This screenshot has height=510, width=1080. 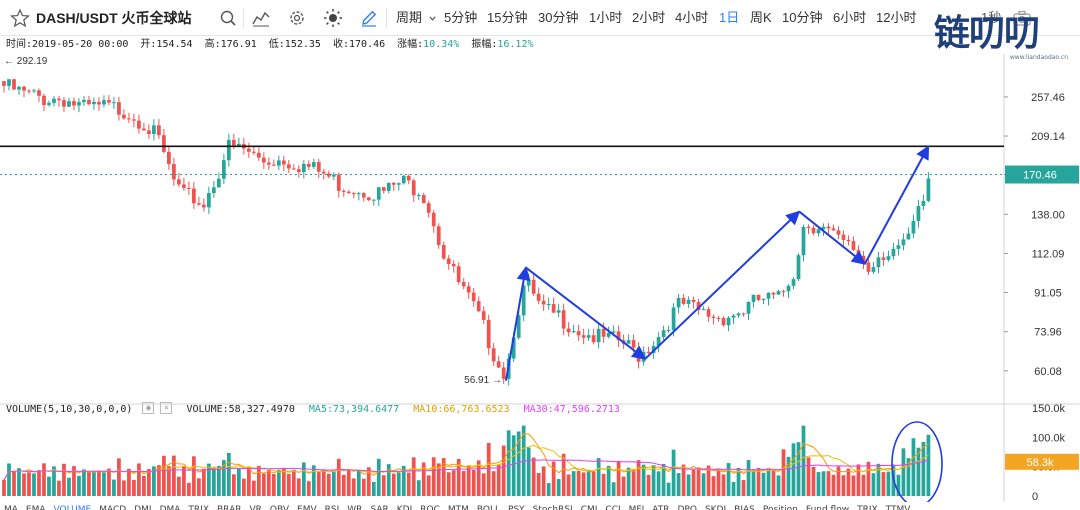 What do you see at coordinates (516, 507) in the screenshot?
I see `indicator-tab: PSY` at bounding box center [516, 507].